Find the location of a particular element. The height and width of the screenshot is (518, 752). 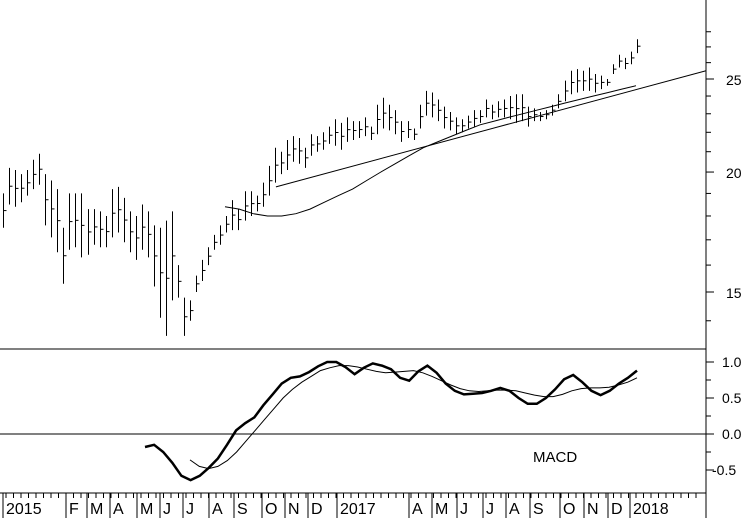

macd-tick-label: -0.5 is located at coordinates (724, 470).